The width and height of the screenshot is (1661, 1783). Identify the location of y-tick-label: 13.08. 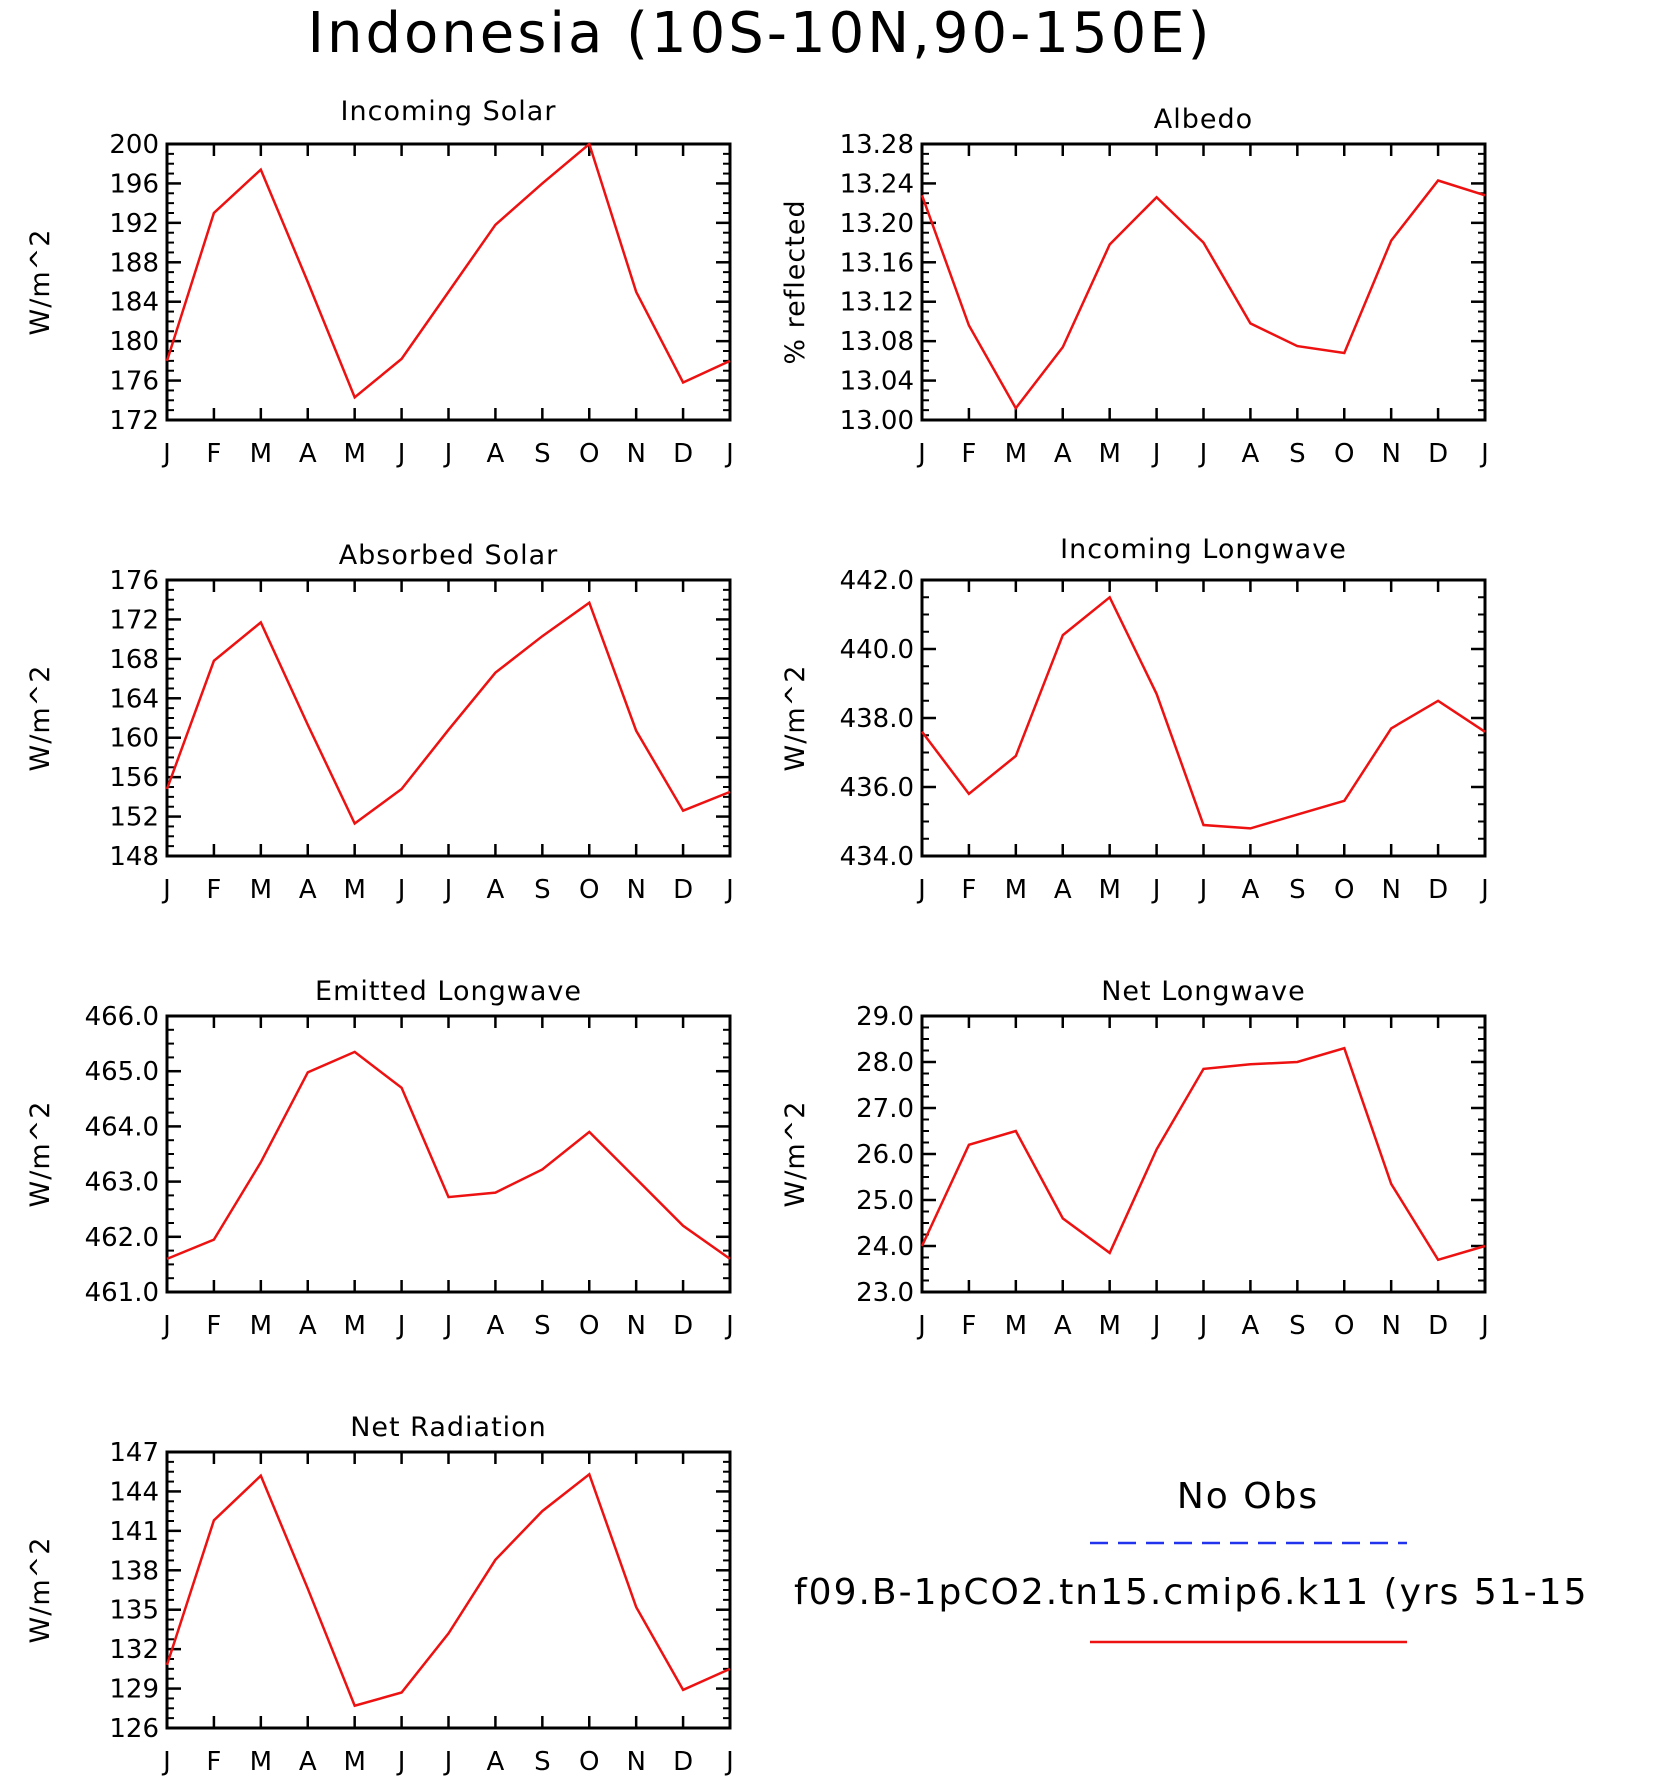
(877, 342).